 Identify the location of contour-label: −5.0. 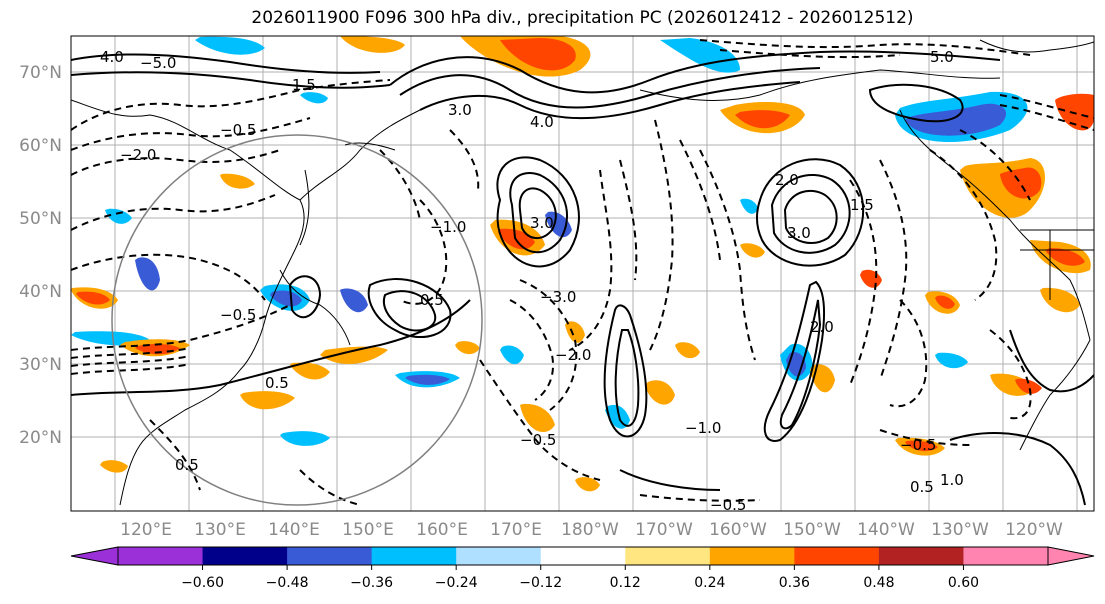
(158, 63).